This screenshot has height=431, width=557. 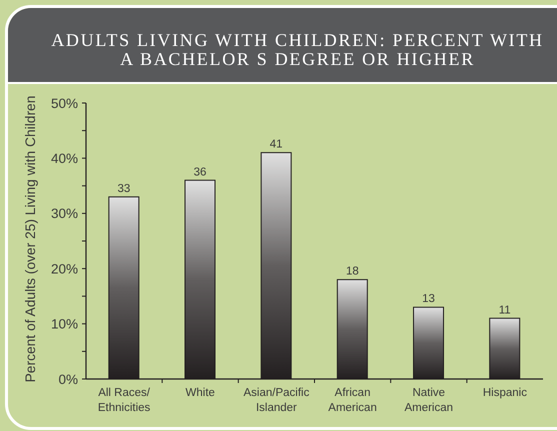 What do you see at coordinates (428, 299) in the screenshot?
I see `data-label: 13` at bounding box center [428, 299].